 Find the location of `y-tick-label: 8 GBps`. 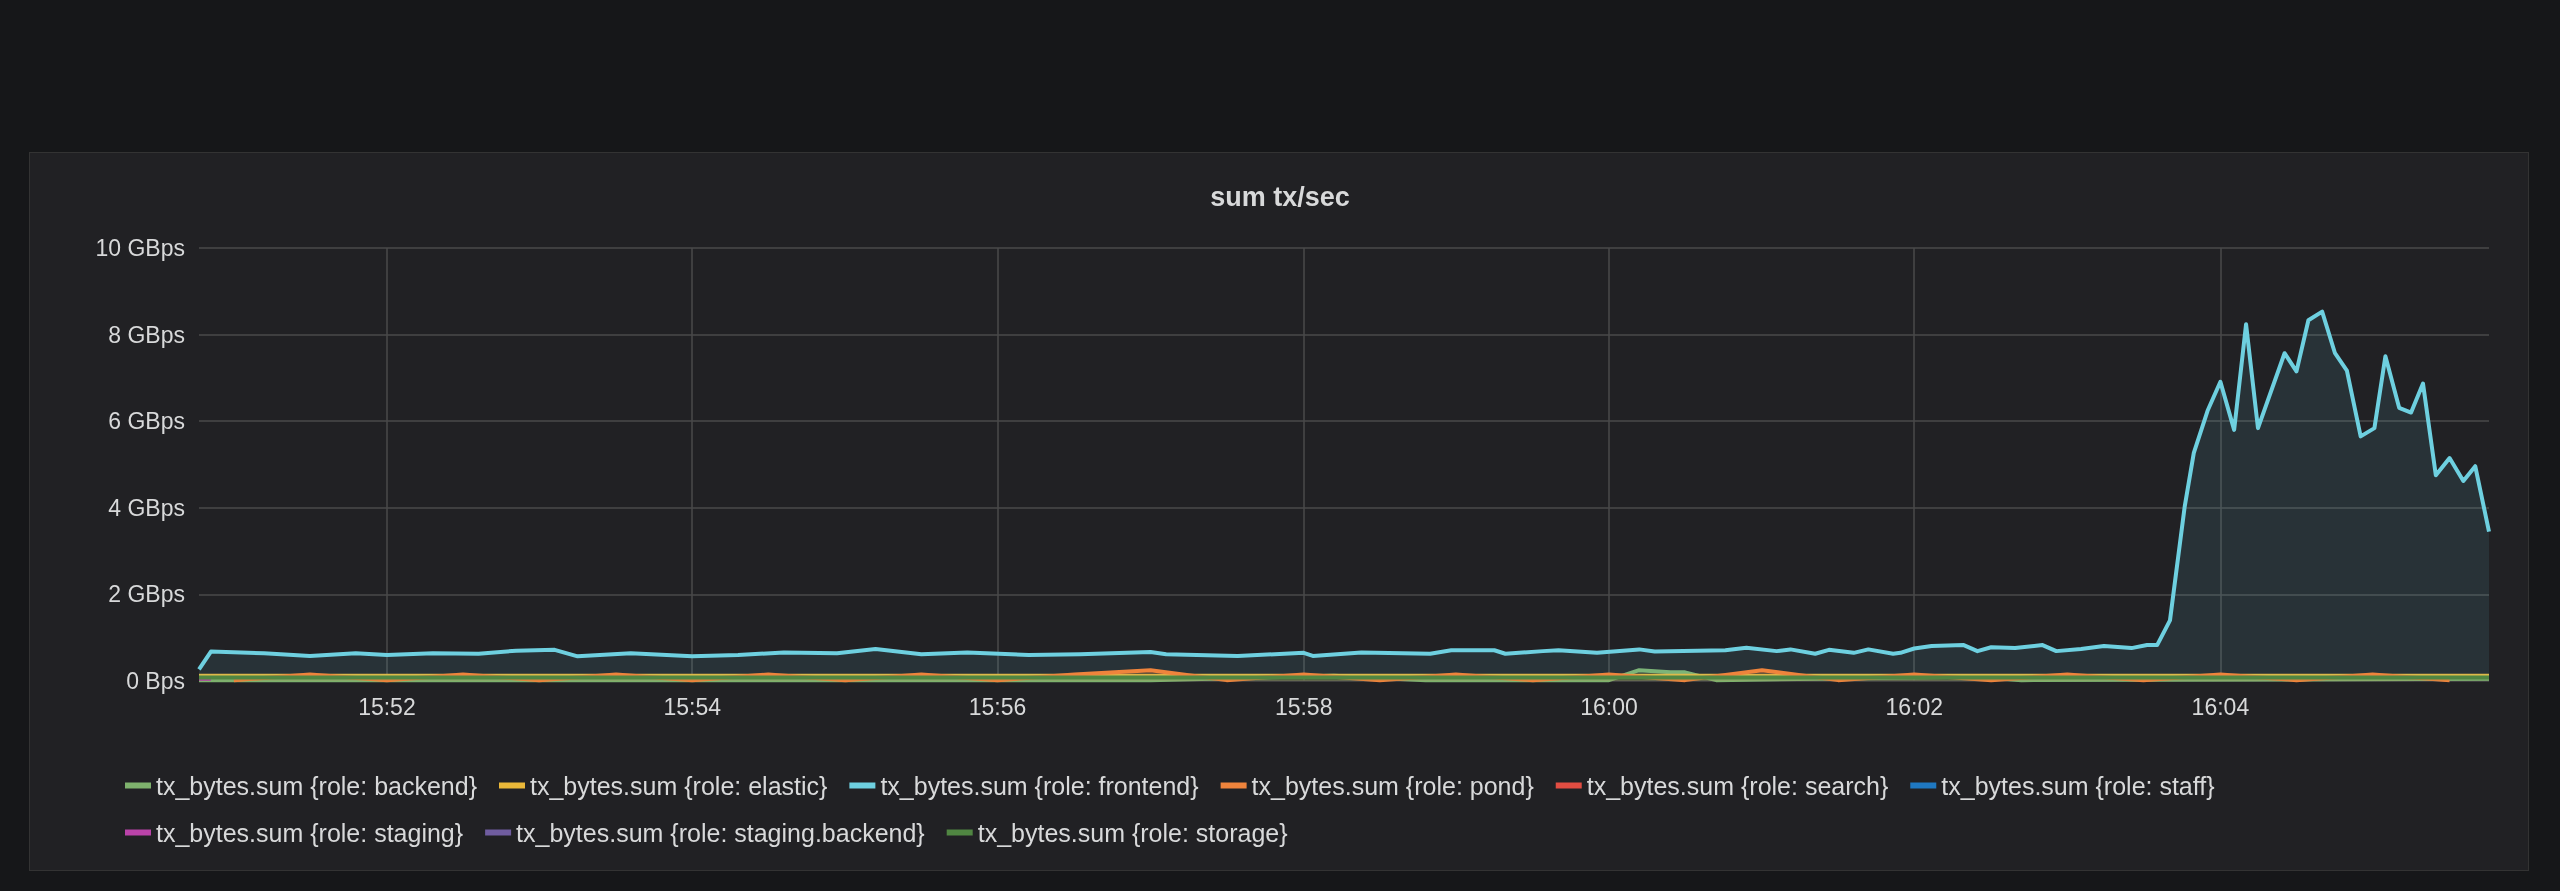

y-tick-label: 8 GBps is located at coordinates (146, 334).